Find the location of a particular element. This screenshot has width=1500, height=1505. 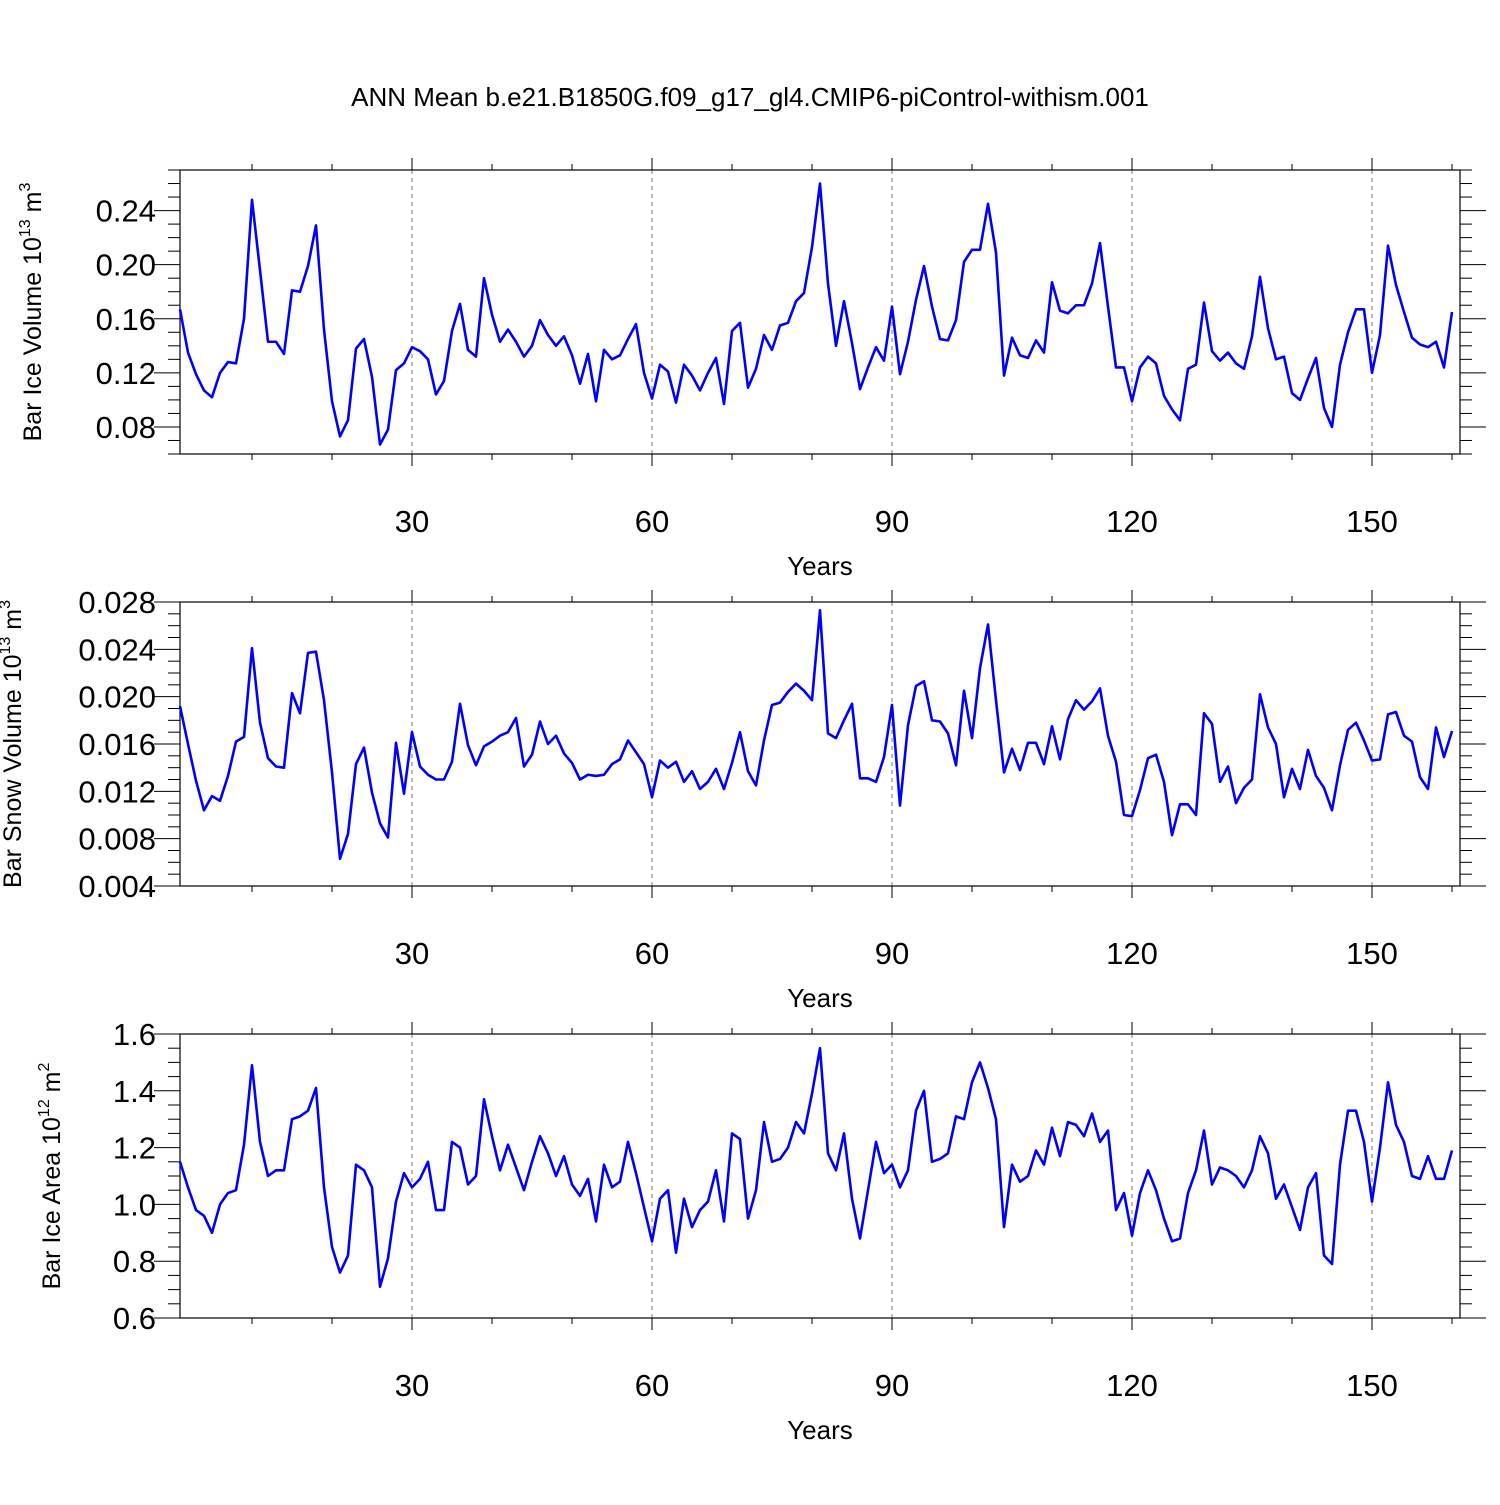

y-tick-label: 1.2 is located at coordinates (134, 1148).